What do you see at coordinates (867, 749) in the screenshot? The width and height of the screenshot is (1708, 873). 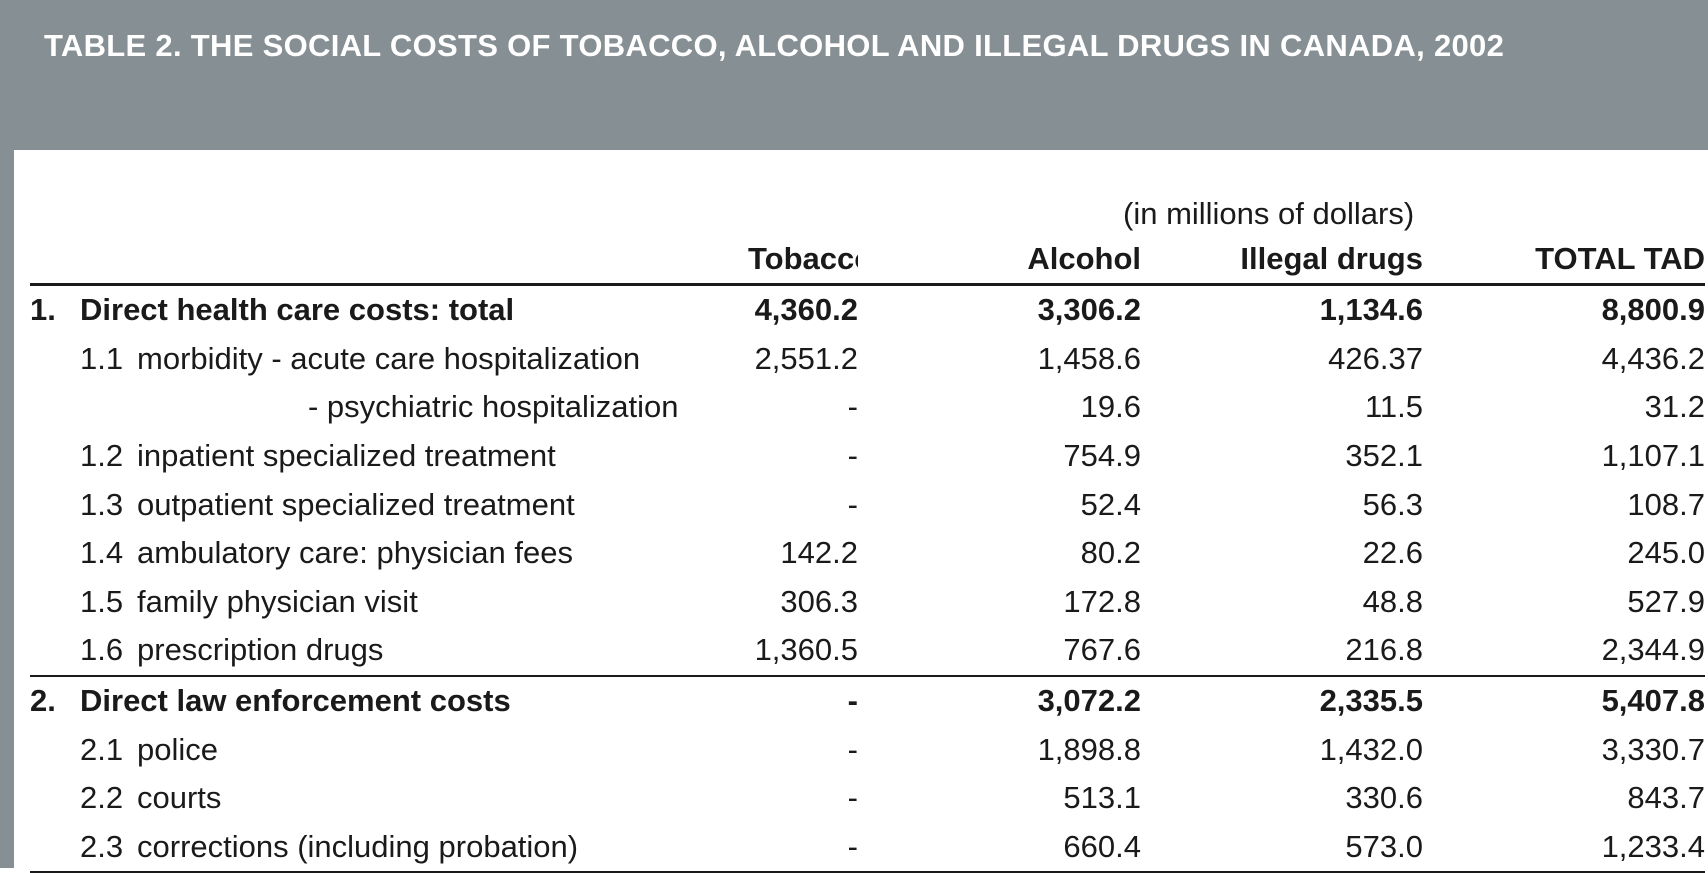 I see `table-row: 2.1 police - 1,898.8 1,432.0 3,330.7` at bounding box center [867, 749].